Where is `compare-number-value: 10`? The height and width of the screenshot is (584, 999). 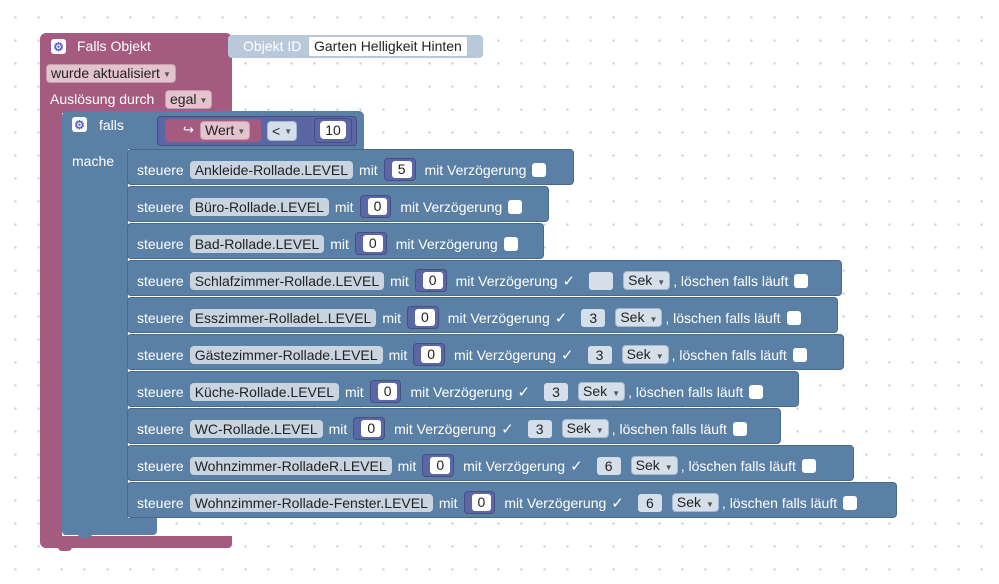 compare-number-value: 10 is located at coordinates (333, 130).